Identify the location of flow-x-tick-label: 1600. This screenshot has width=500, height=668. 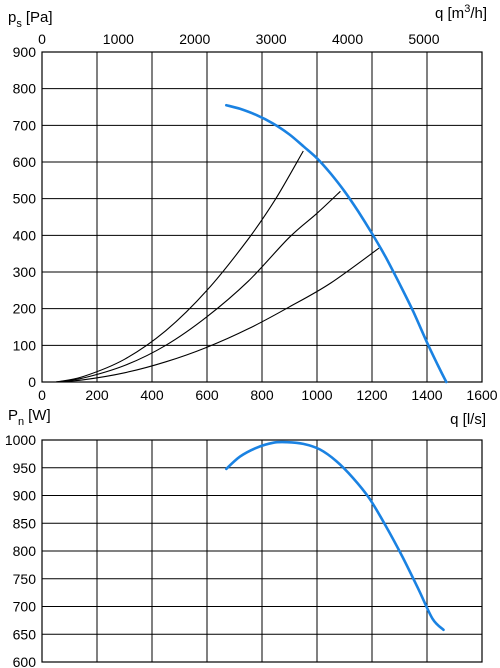
(481, 395).